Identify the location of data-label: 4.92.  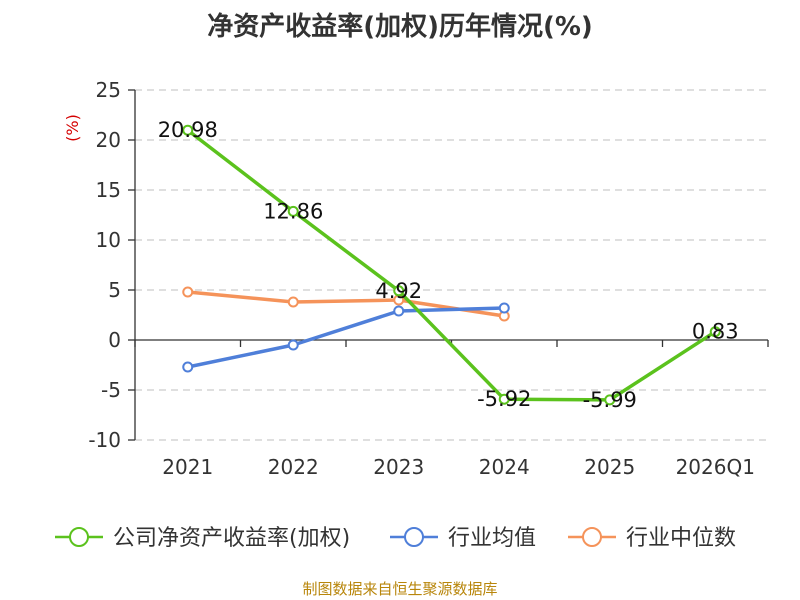
(398, 291).